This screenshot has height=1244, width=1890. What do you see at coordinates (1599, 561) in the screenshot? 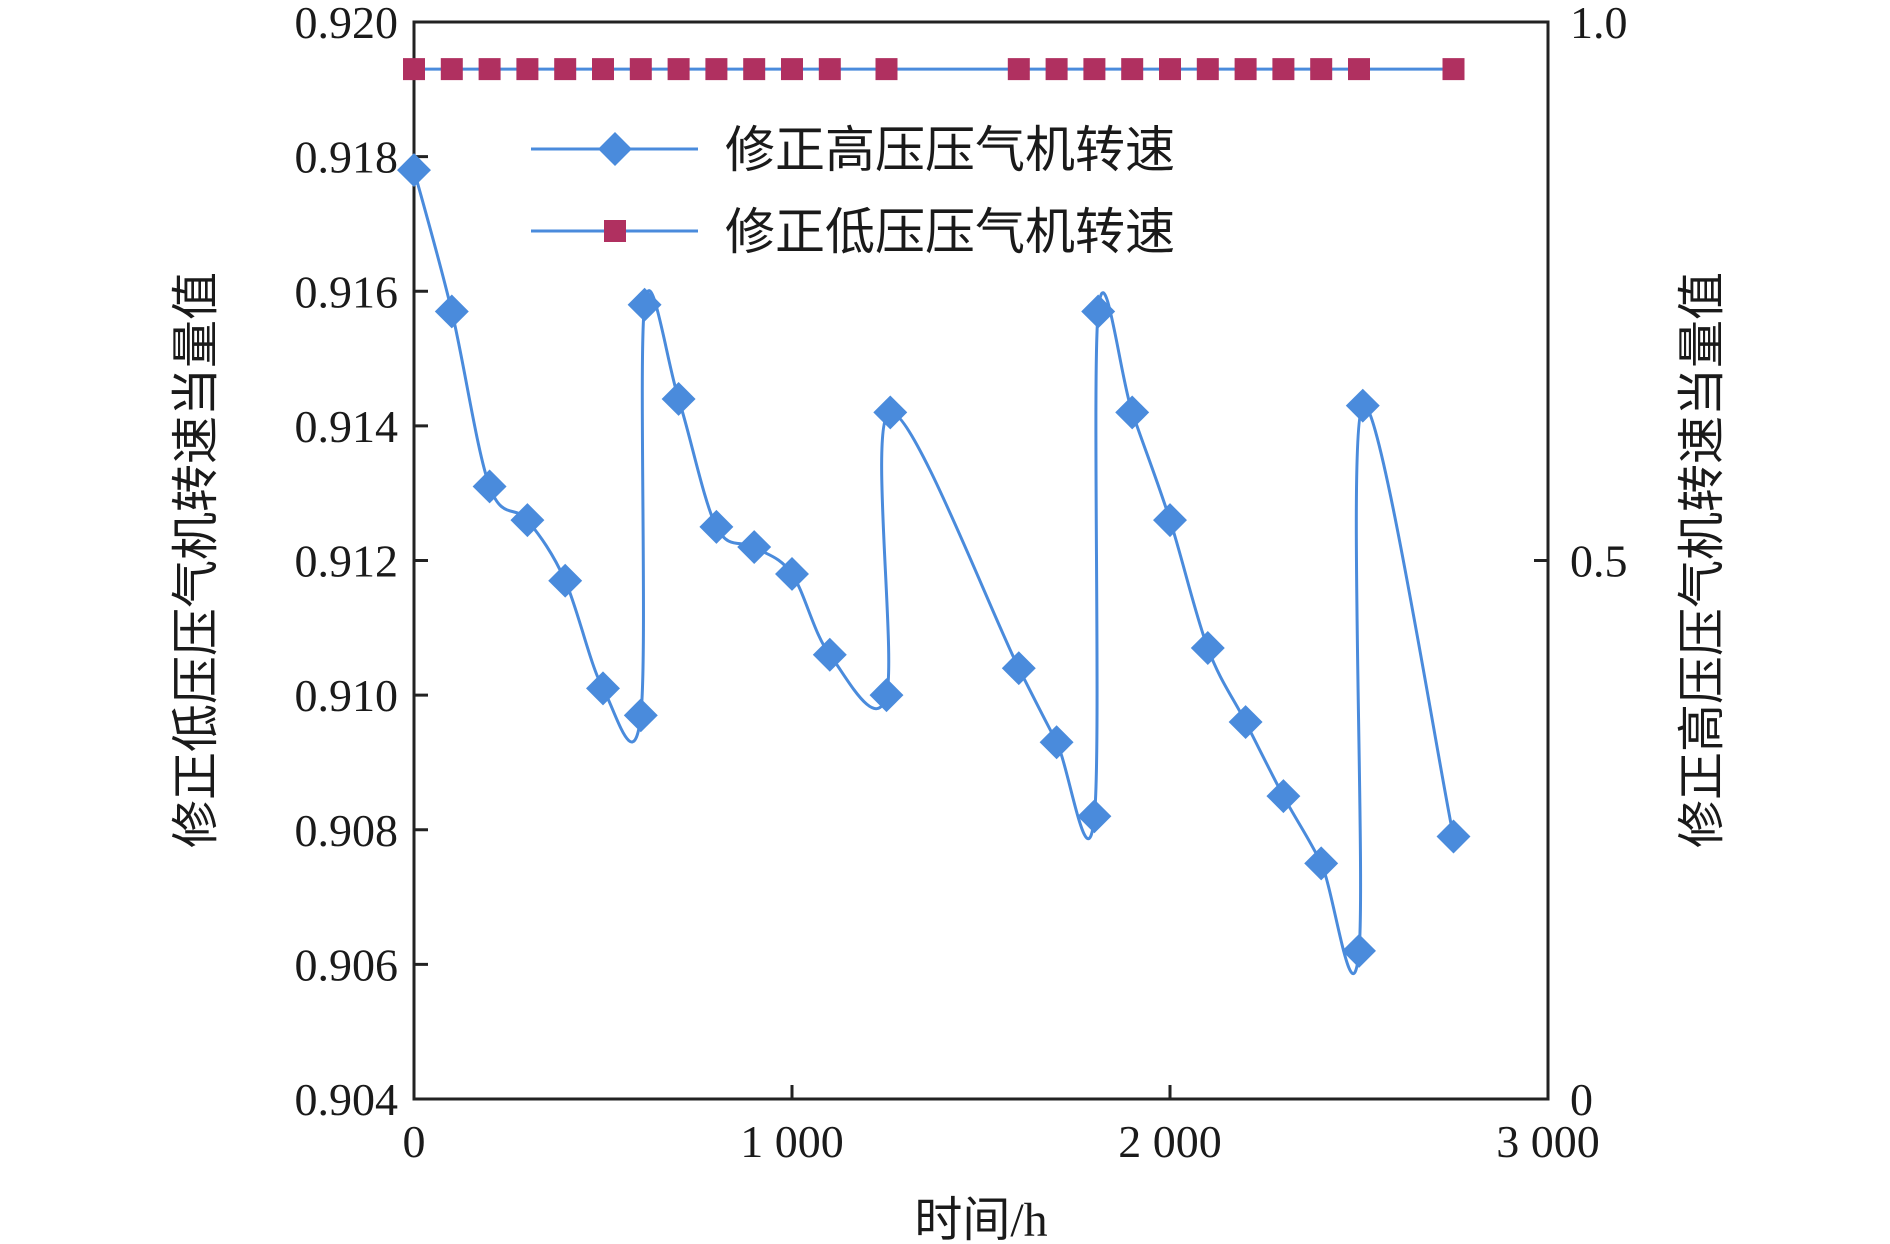
I see `y-right-tick-label: 0.5` at bounding box center [1599, 561].